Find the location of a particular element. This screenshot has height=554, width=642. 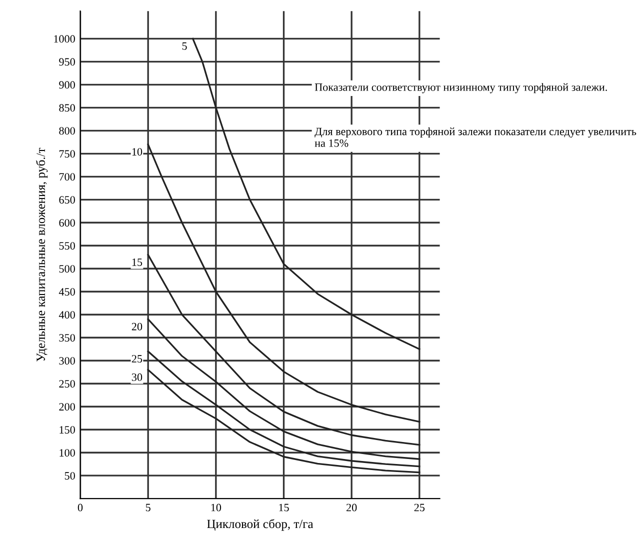

y-tick-label: 100 is located at coordinates (67, 453).